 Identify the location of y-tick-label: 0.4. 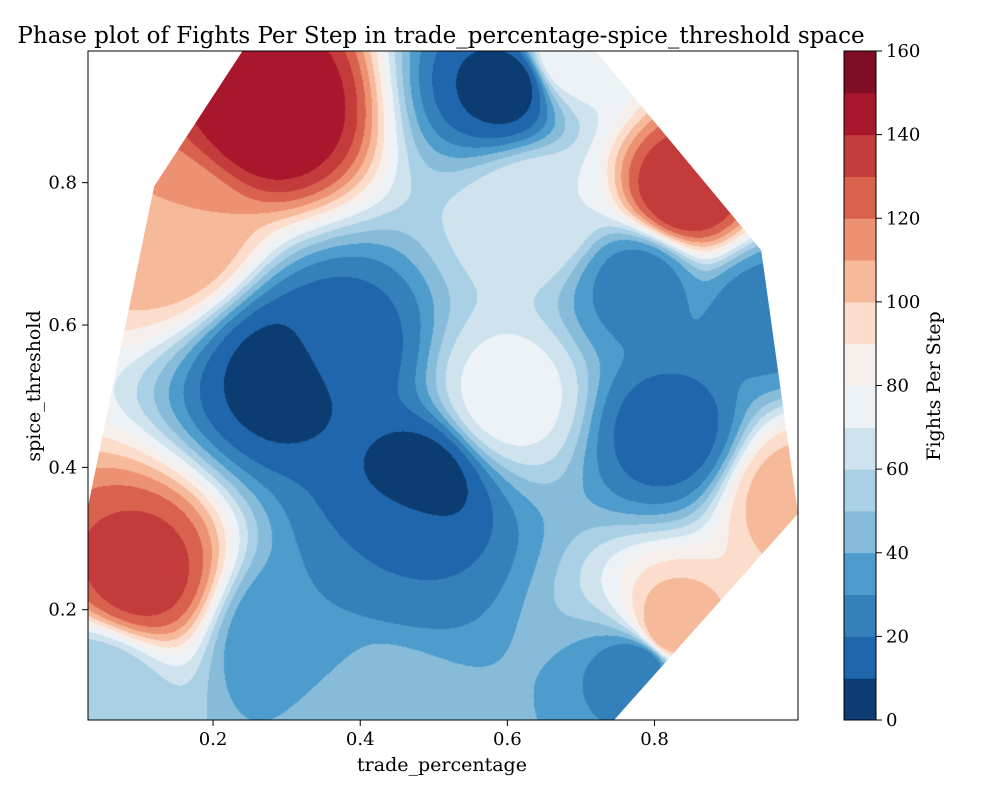
(62, 467).